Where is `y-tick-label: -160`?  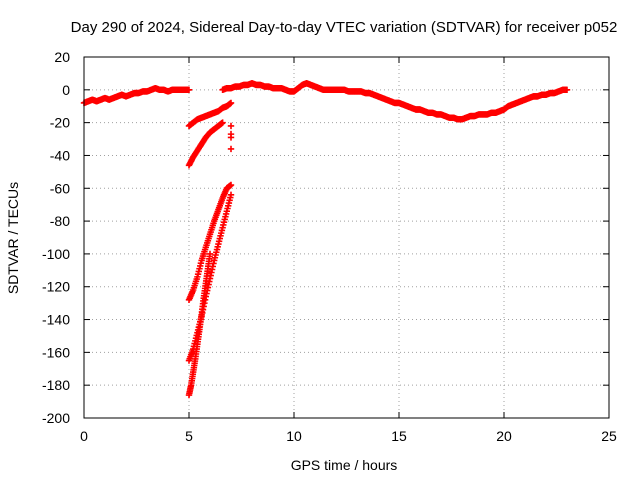 y-tick-label: -160 is located at coordinates (56, 352).